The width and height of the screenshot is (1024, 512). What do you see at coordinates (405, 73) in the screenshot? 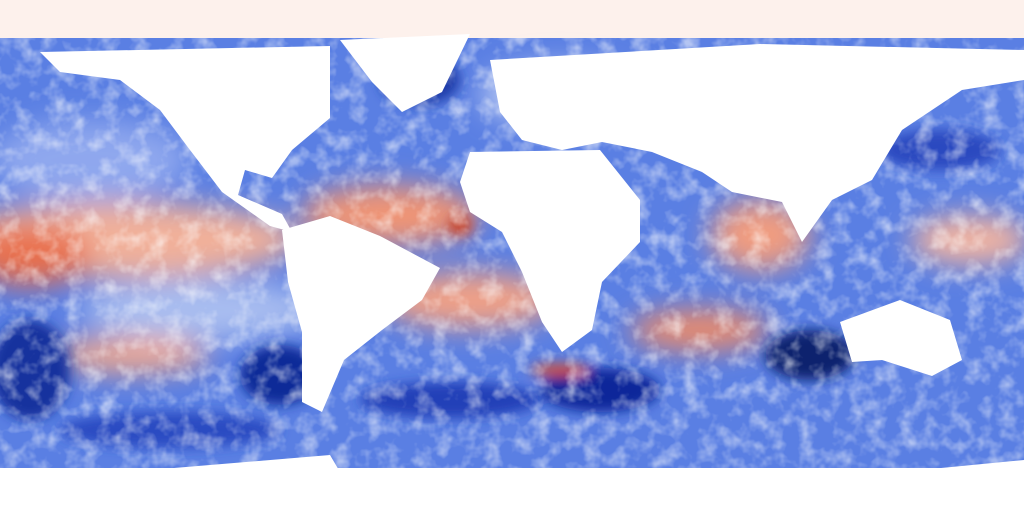
I see `greenland` at bounding box center [405, 73].